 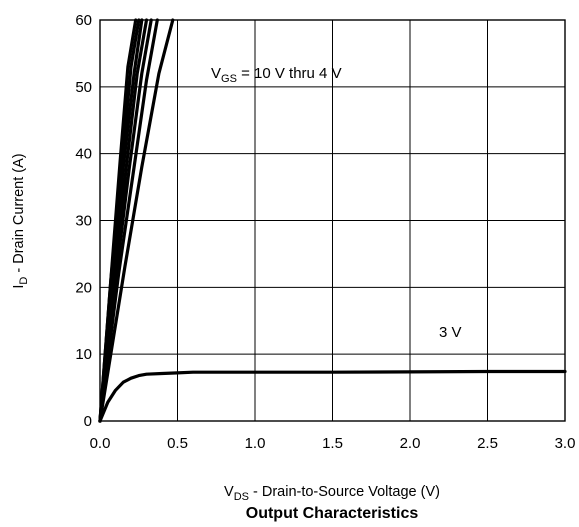 I want to click on x-tick-label: 1.0, so click(x=255, y=443).